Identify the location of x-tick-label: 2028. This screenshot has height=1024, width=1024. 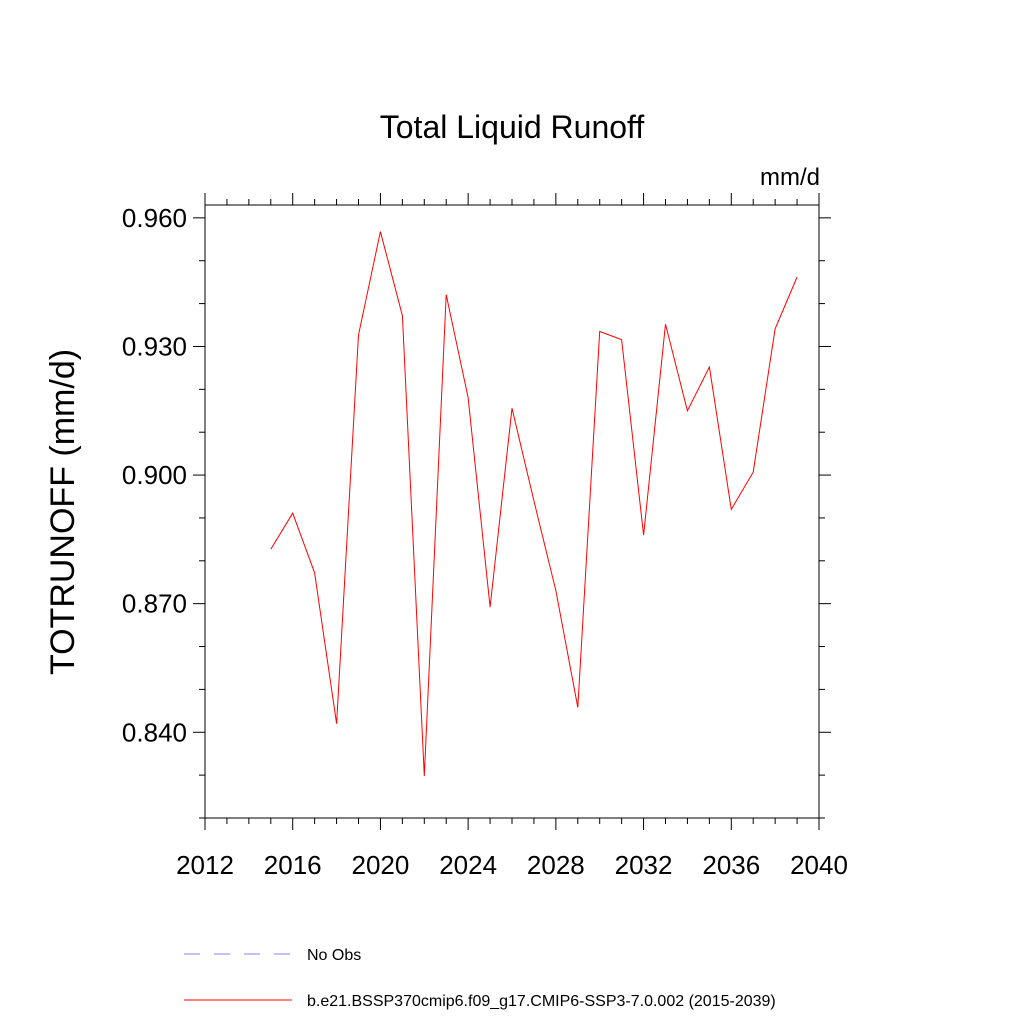
(556, 865).